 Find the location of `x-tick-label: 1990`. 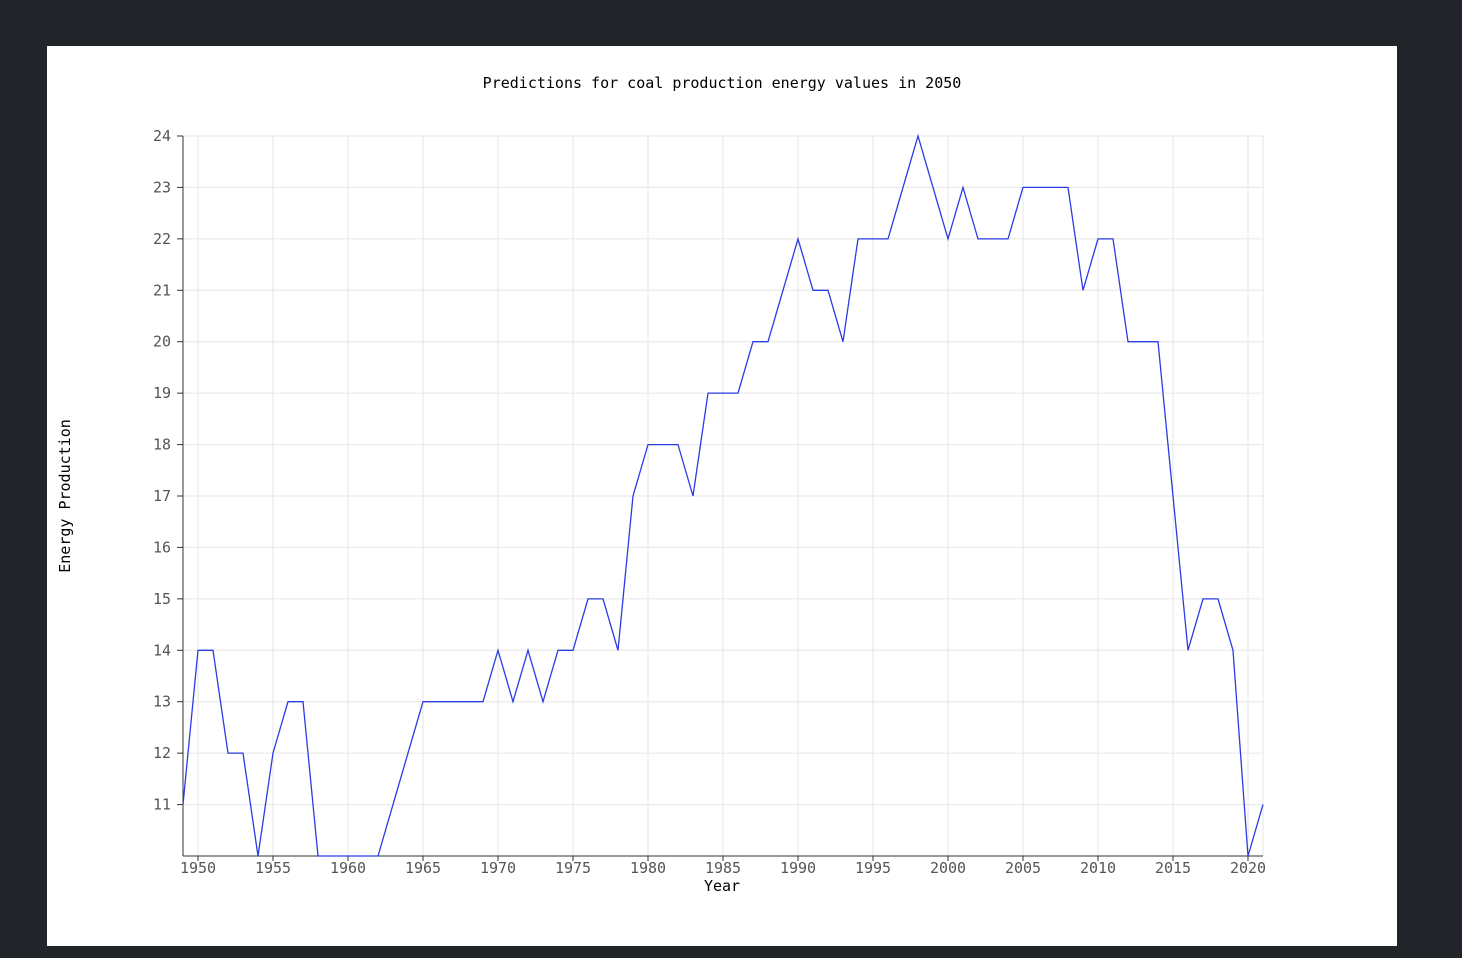

x-tick-label: 1990 is located at coordinates (798, 868).